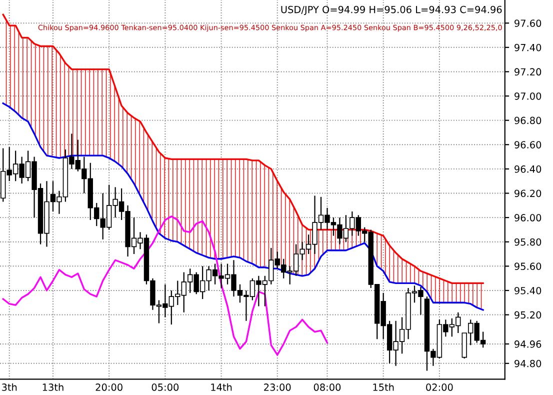 Image resolution: width=553 pixels, height=395 pixels. Describe the element at coordinates (528, 72) in the screenshot. I see `y-tick-label: 97.20` at that location.